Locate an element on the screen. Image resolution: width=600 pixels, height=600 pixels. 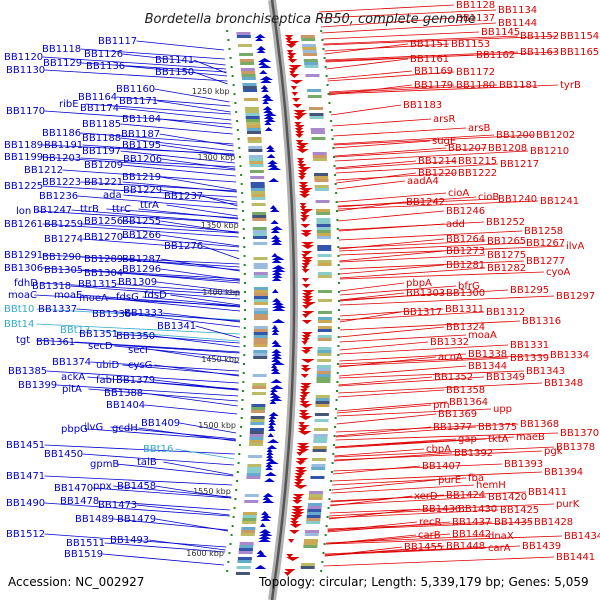
gene-label: BB1126 is located at coordinates (103, 54).